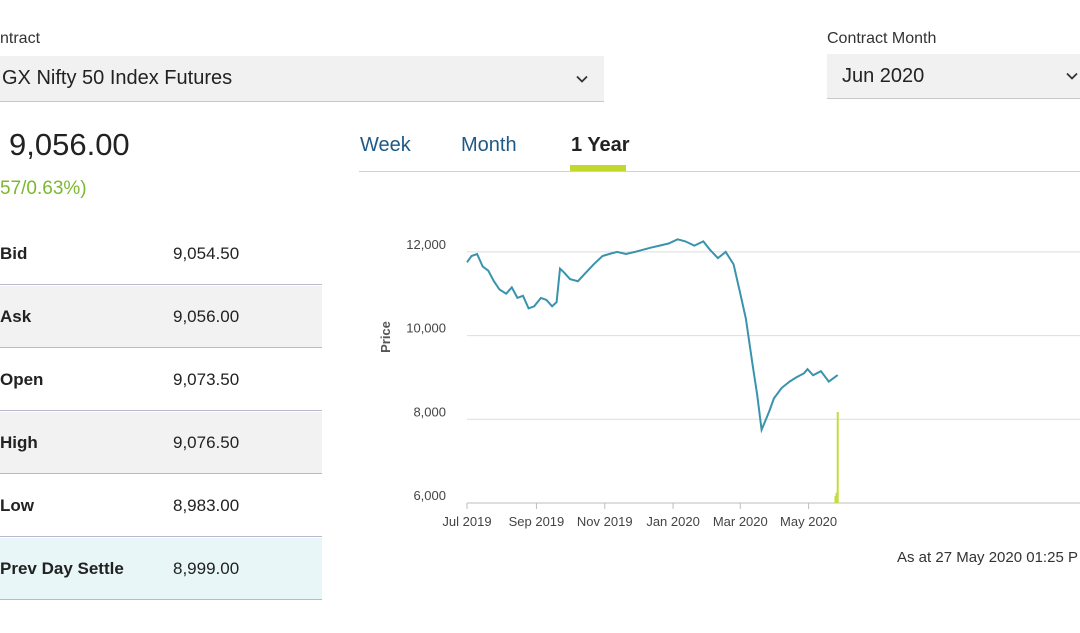 The height and width of the screenshot is (633, 1080). What do you see at coordinates (426, 328) in the screenshot?
I see `y-tick-label: 10,000` at bounding box center [426, 328].